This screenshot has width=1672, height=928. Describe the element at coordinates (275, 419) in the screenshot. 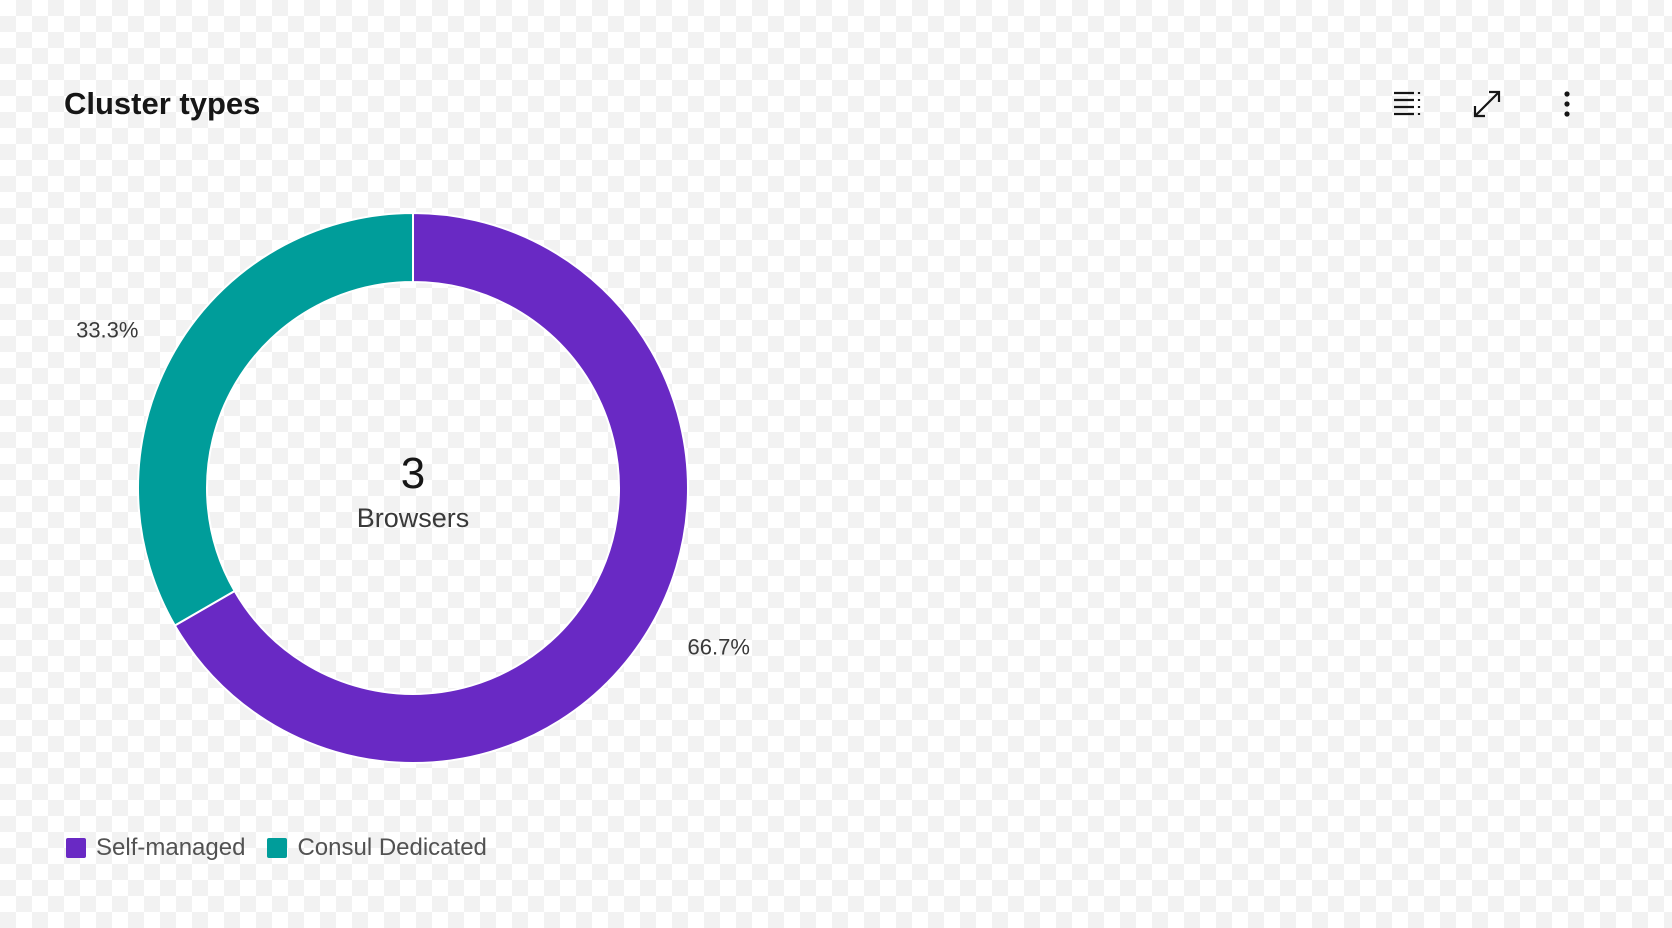

I see `donut-slice-consul-dedicated` at that location.